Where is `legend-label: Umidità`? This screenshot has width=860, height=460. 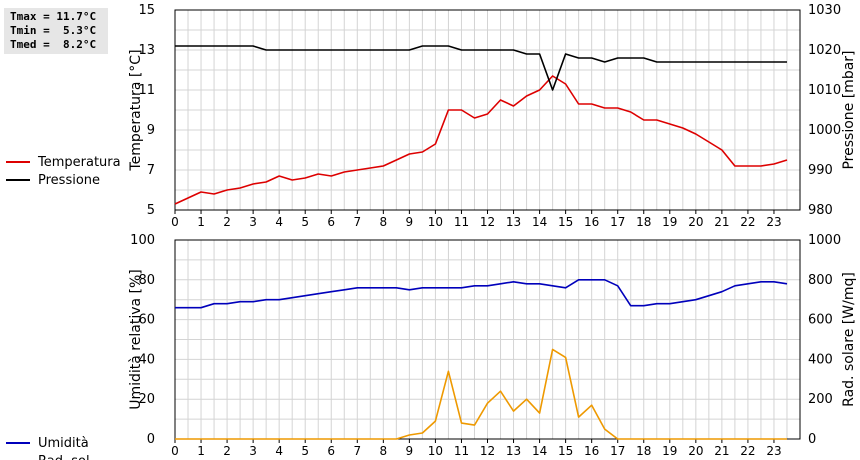 legend-label: Umidità is located at coordinates (63, 443).